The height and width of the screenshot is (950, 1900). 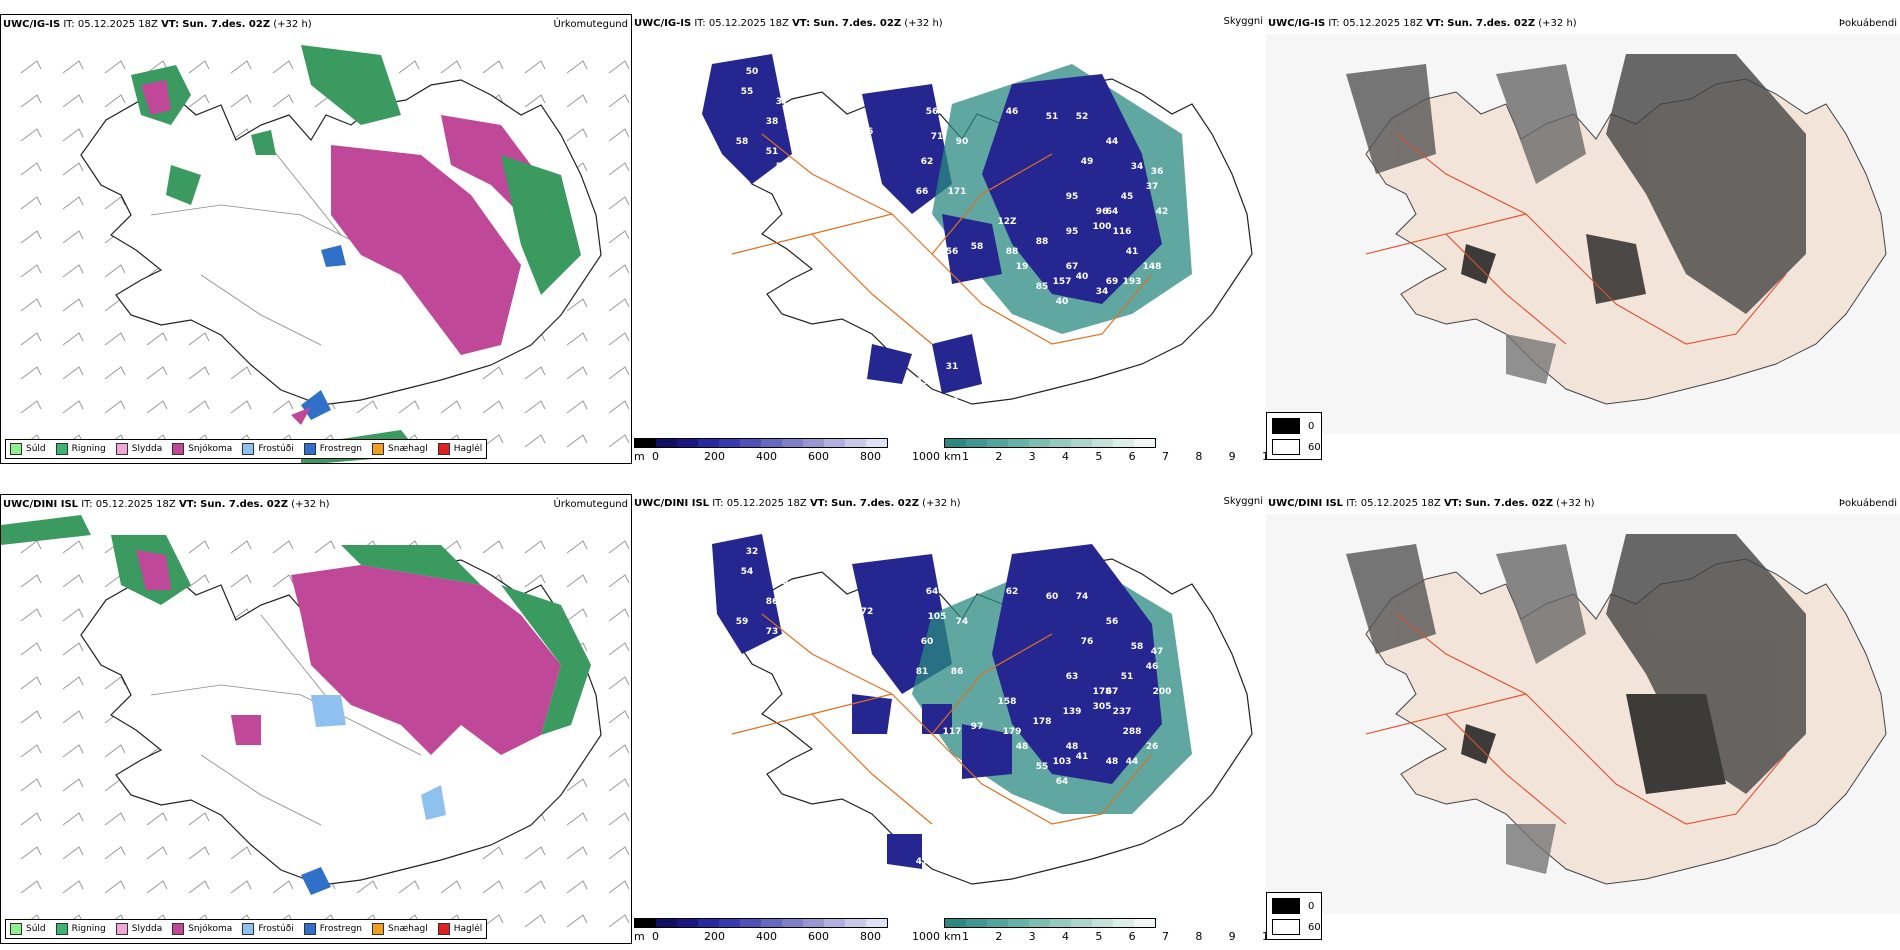 I want to click on visibility-value-label: 288, so click(x=1132, y=732).